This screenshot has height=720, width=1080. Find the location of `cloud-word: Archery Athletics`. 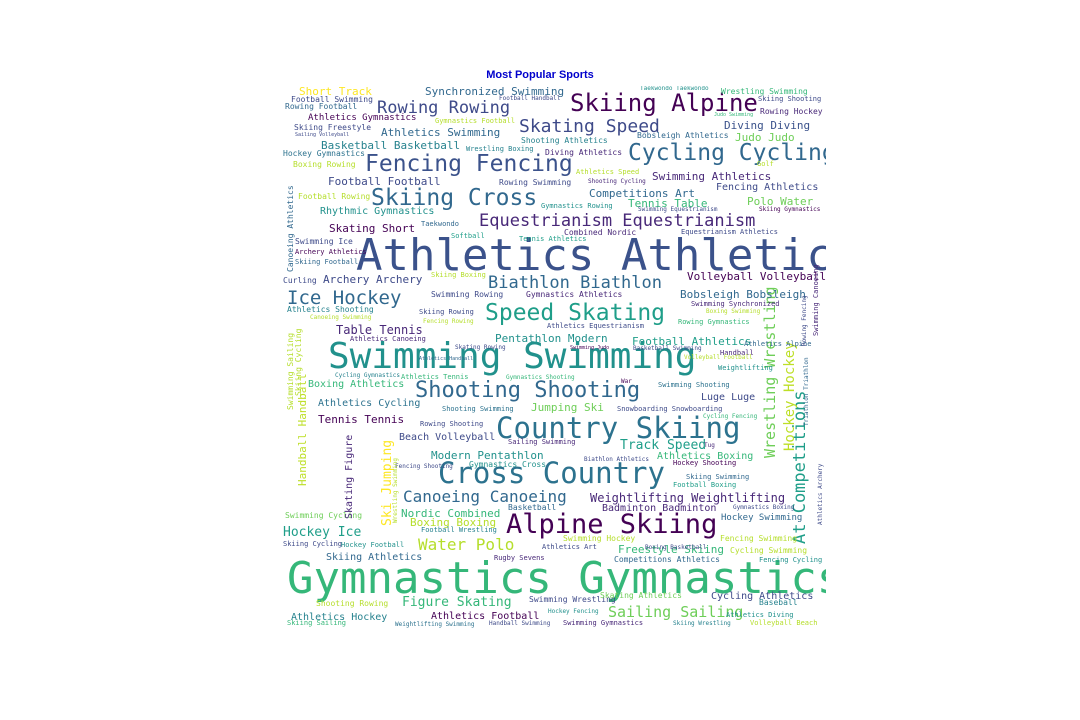

cloud-word: Archery Athletics is located at coordinates (331, 252).